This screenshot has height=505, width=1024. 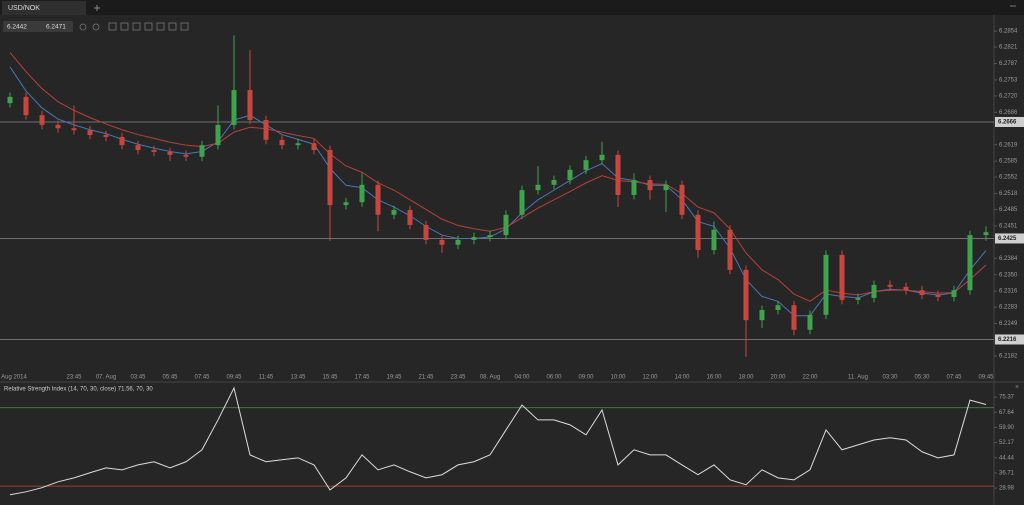 What do you see at coordinates (778, 378) in the screenshot?
I see `x-tick-label: 20:00` at bounding box center [778, 378].